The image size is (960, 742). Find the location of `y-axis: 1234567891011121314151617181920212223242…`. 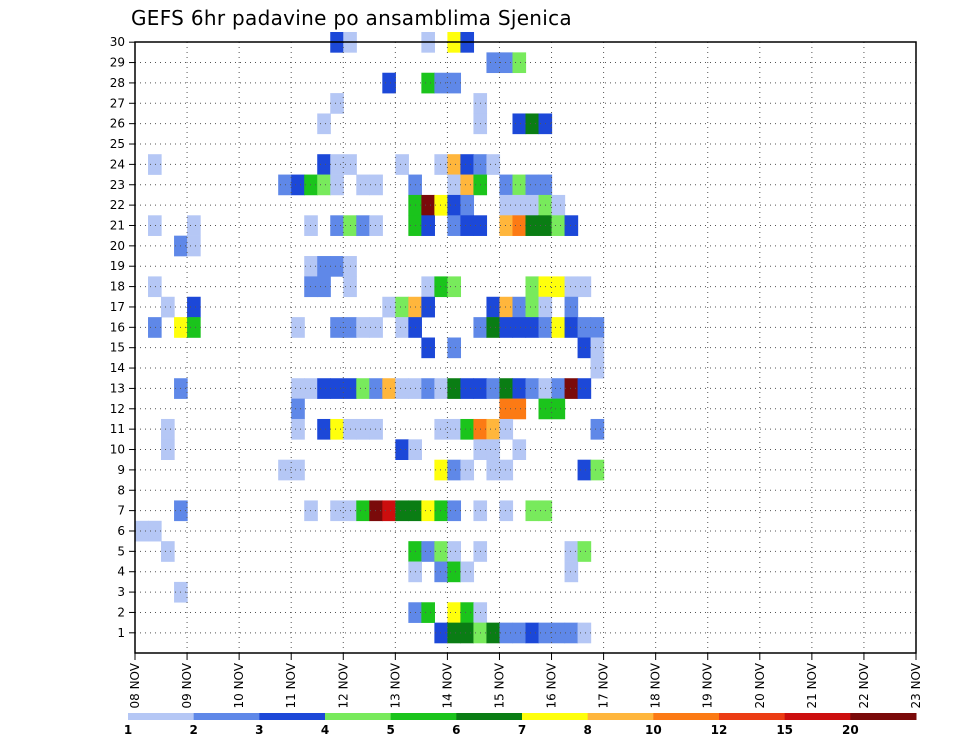

y-axis: 1234567891011121314151617181920212223242… is located at coordinates (122, 337).